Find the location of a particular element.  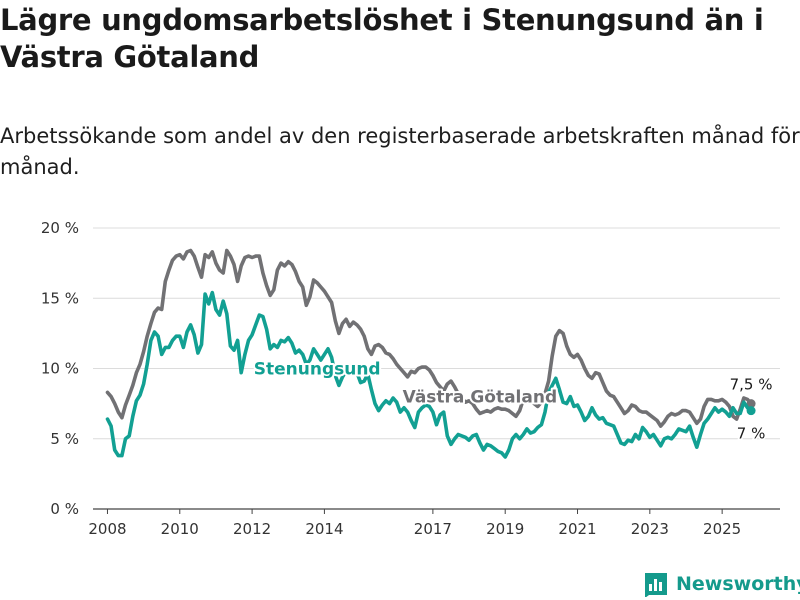

x-tick-label: 2021 is located at coordinates (577, 529).